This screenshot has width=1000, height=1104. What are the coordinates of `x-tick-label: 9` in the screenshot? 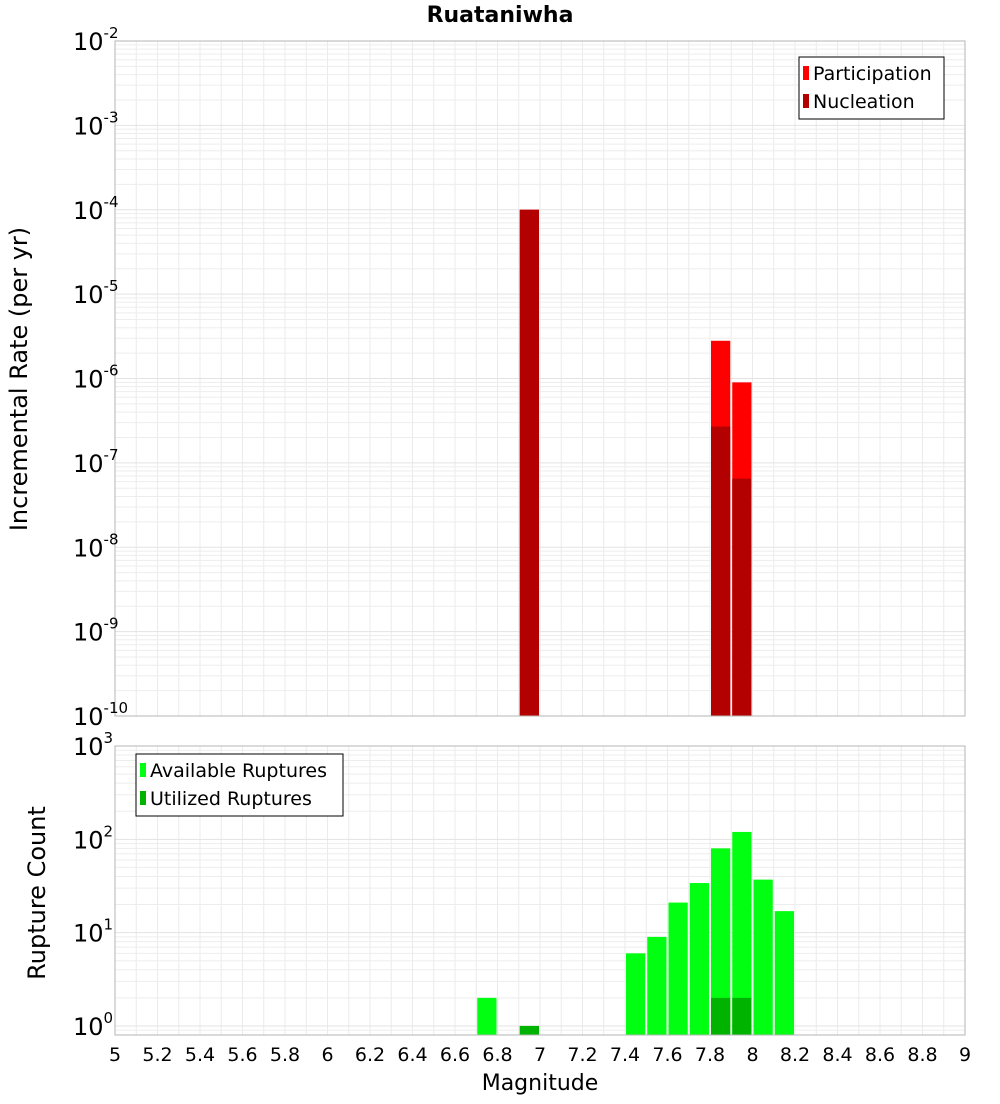 It's located at (965, 1055).